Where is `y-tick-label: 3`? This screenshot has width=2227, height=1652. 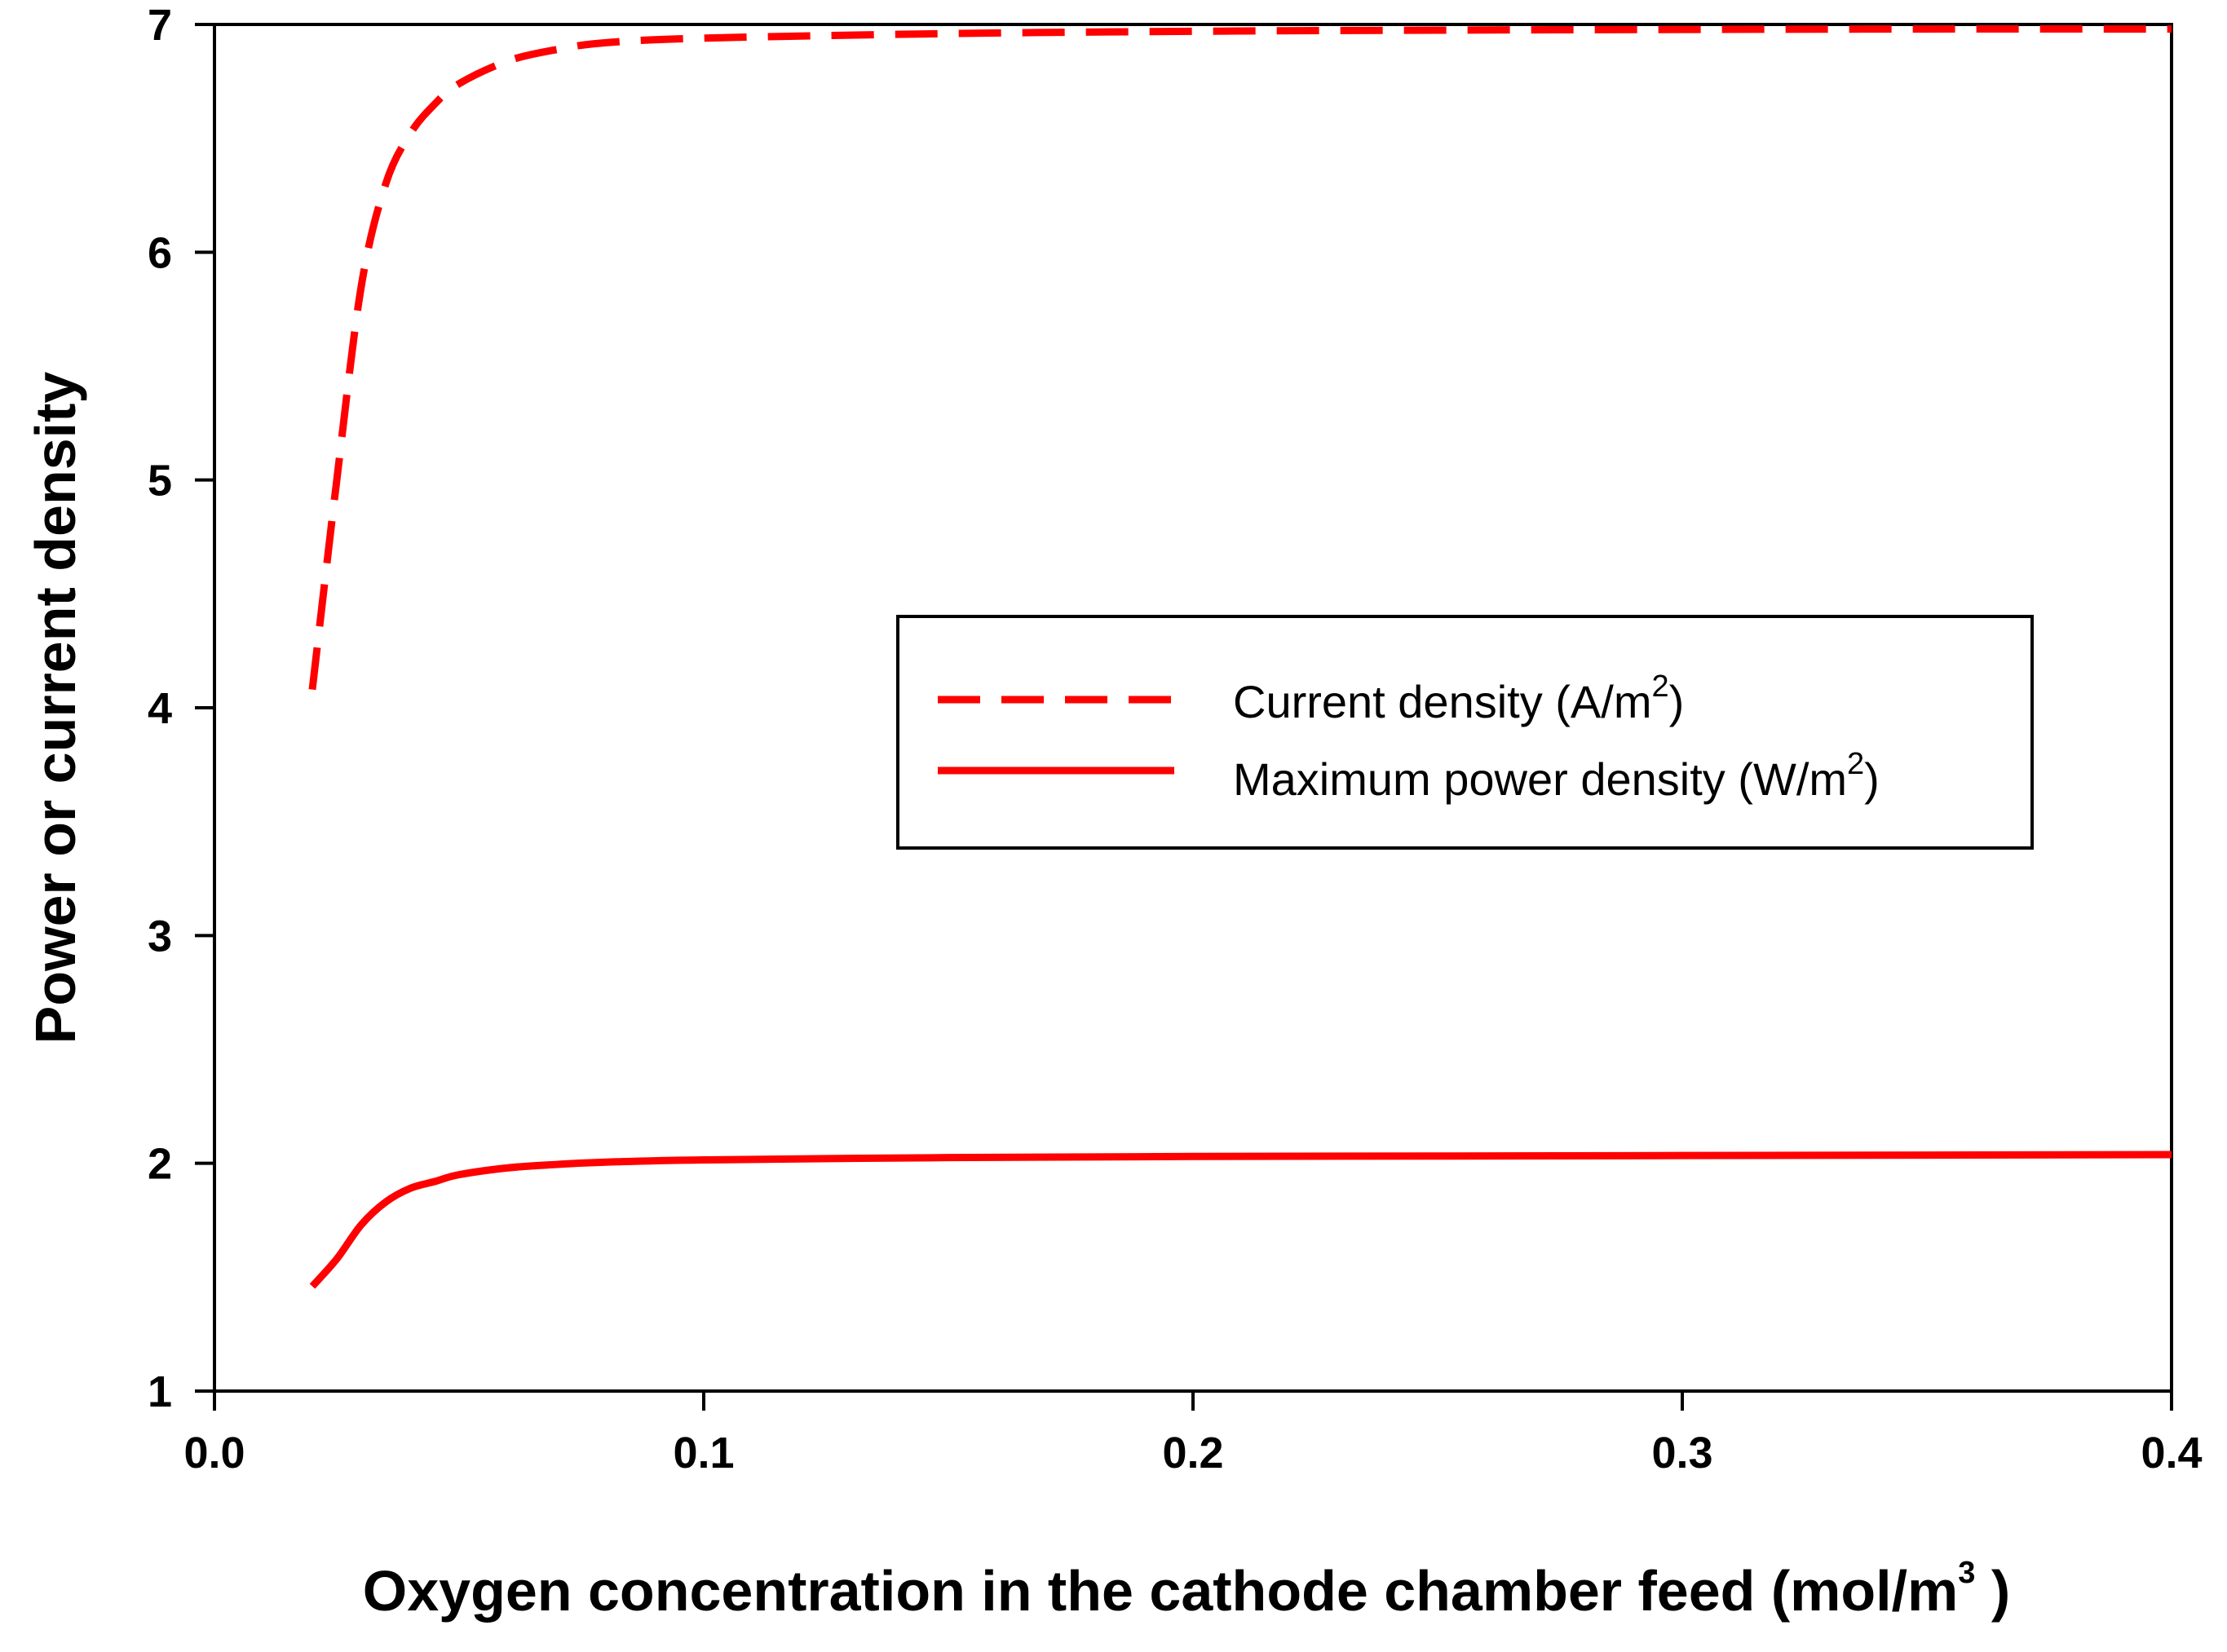
y-tick-label: 3 is located at coordinates (160, 937).